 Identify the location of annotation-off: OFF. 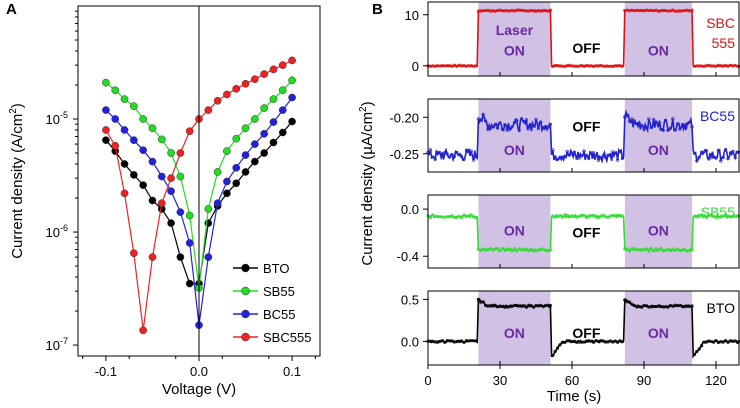
(586, 48).